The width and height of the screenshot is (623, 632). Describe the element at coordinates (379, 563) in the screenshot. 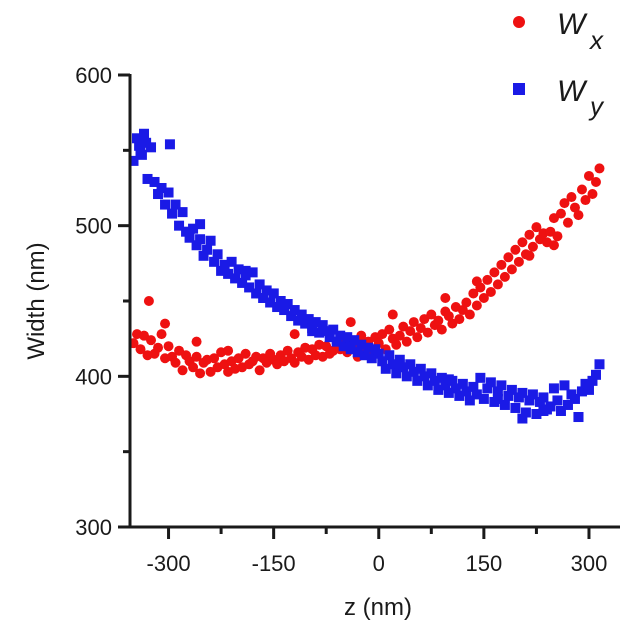

I see `x-tick-label: 0` at that location.